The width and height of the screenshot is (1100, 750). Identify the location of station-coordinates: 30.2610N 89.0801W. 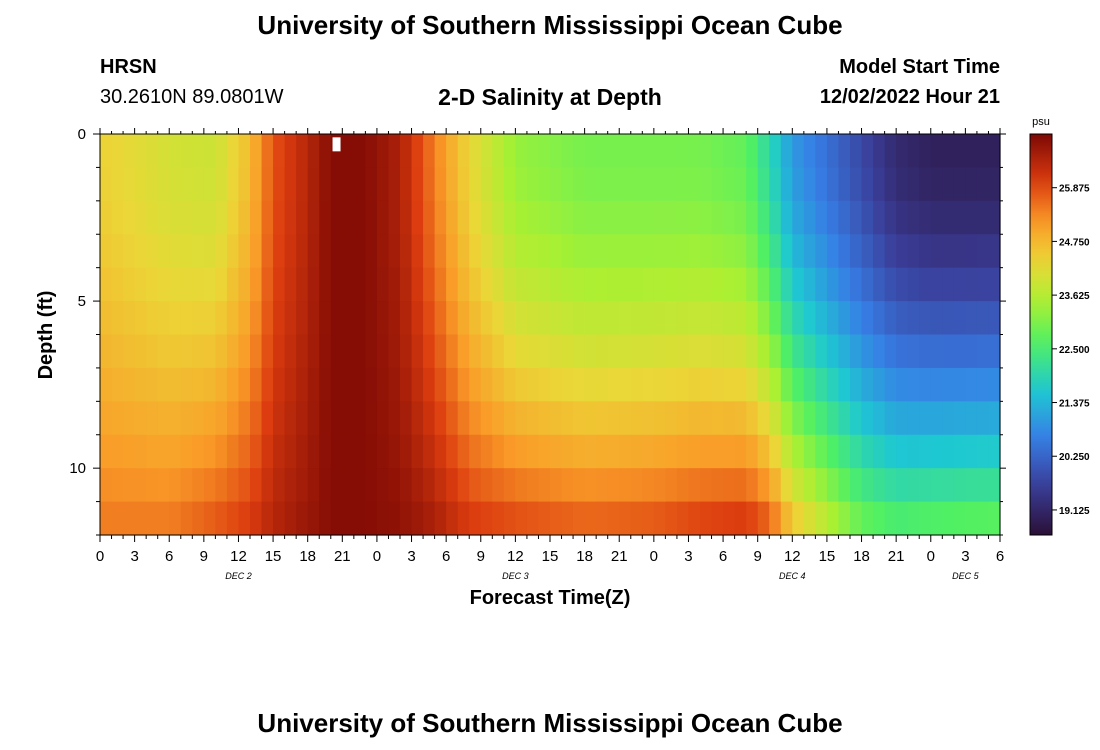
(192, 97).